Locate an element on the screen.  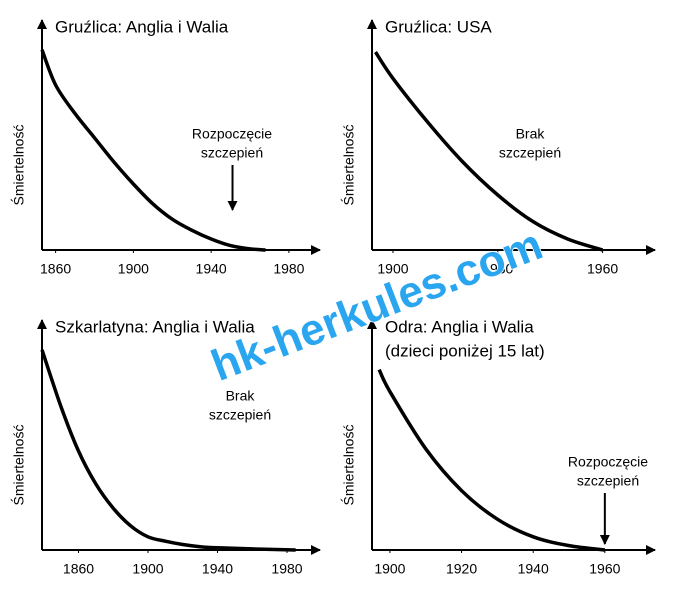
chart-title: Odra: Anglia i Walia is located at coordinates (459, 326).